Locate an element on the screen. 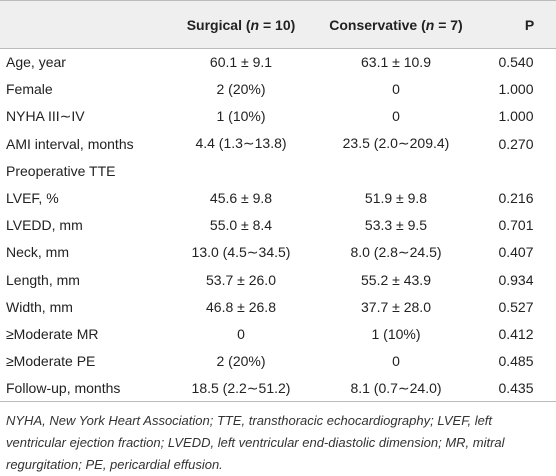 This screenshot has width=556, height=476. cell: 60.1 ± 9.1 is located at coordinates (241, 62).